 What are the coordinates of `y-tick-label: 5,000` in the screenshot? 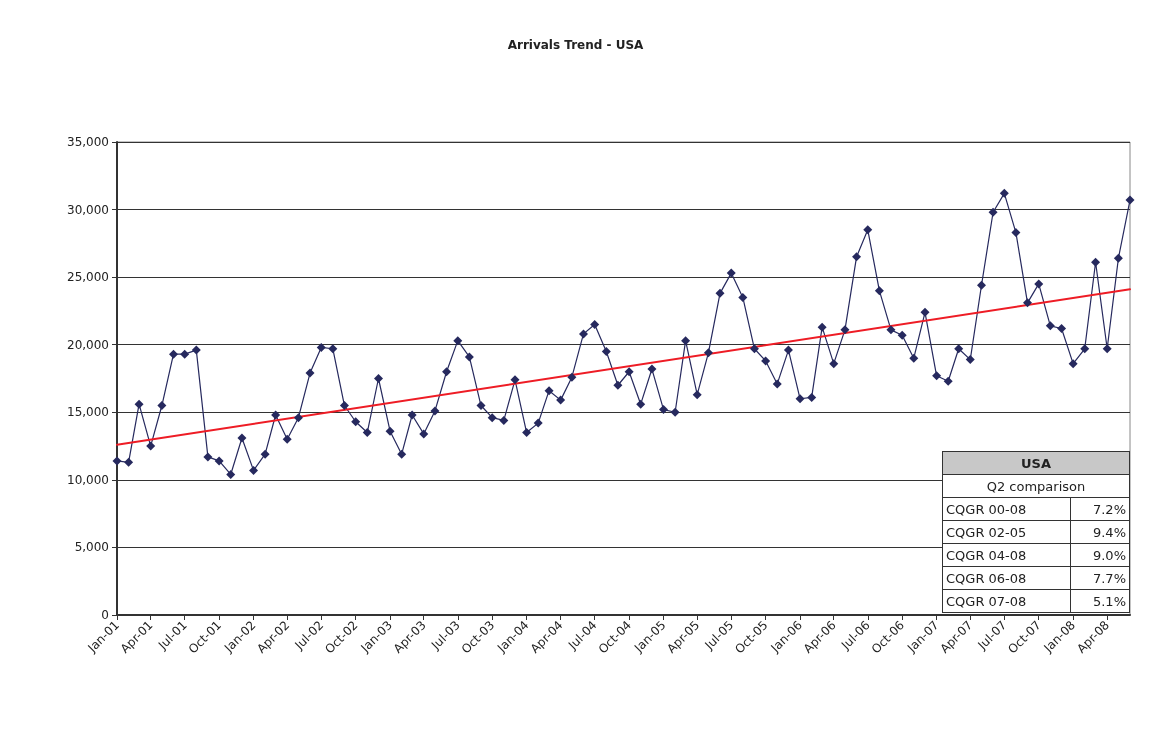 It's located at (91, 547).